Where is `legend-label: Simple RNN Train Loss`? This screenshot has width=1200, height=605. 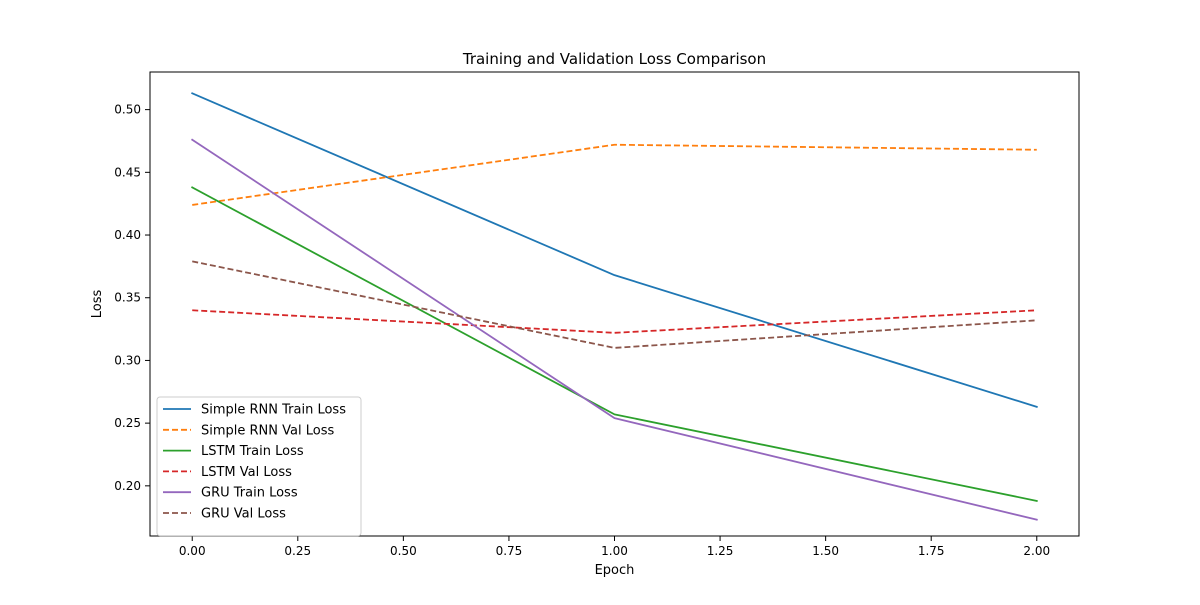 legend-label: Simple RNN Train Loss is located at coordinates (273, 410).